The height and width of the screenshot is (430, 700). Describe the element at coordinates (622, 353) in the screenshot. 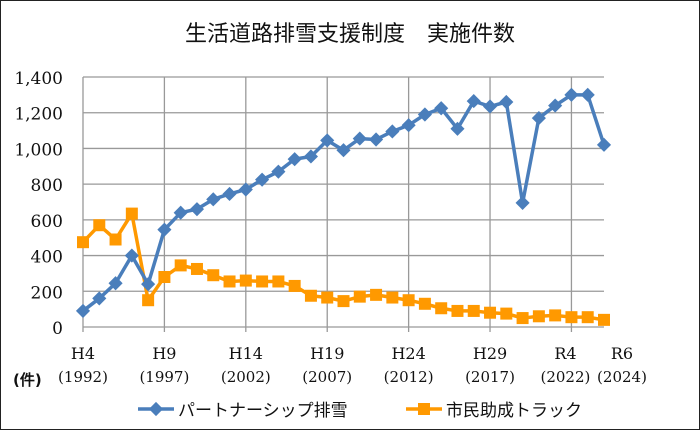

I see `x-tick-era: R6` at that location.